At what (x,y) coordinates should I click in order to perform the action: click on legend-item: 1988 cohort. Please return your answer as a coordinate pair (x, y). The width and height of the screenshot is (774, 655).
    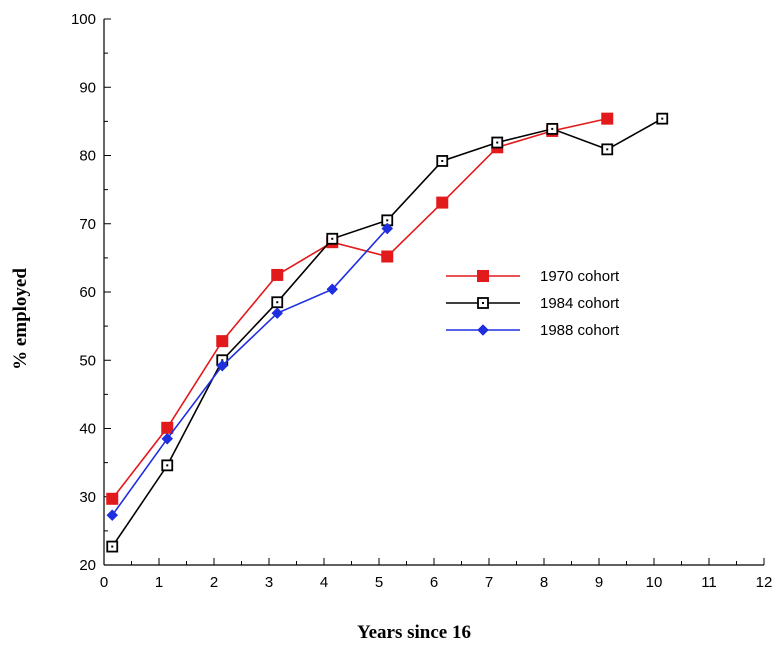
    Looking at the image, I should click on (533, 330).